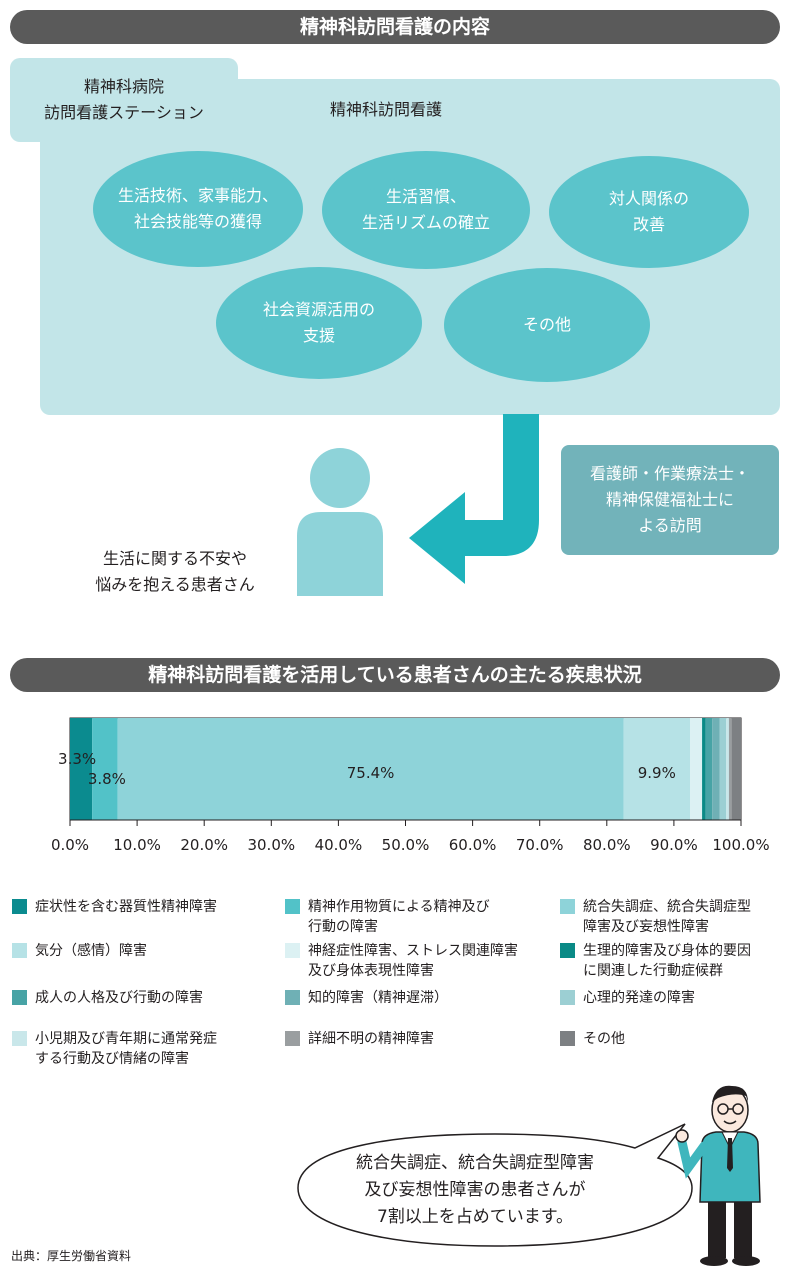 Image resolution: width=800 pixels, height=1275 pixels. I want to click on patient-line-2: 悩みを抱える患者さん, so click(175, 584).